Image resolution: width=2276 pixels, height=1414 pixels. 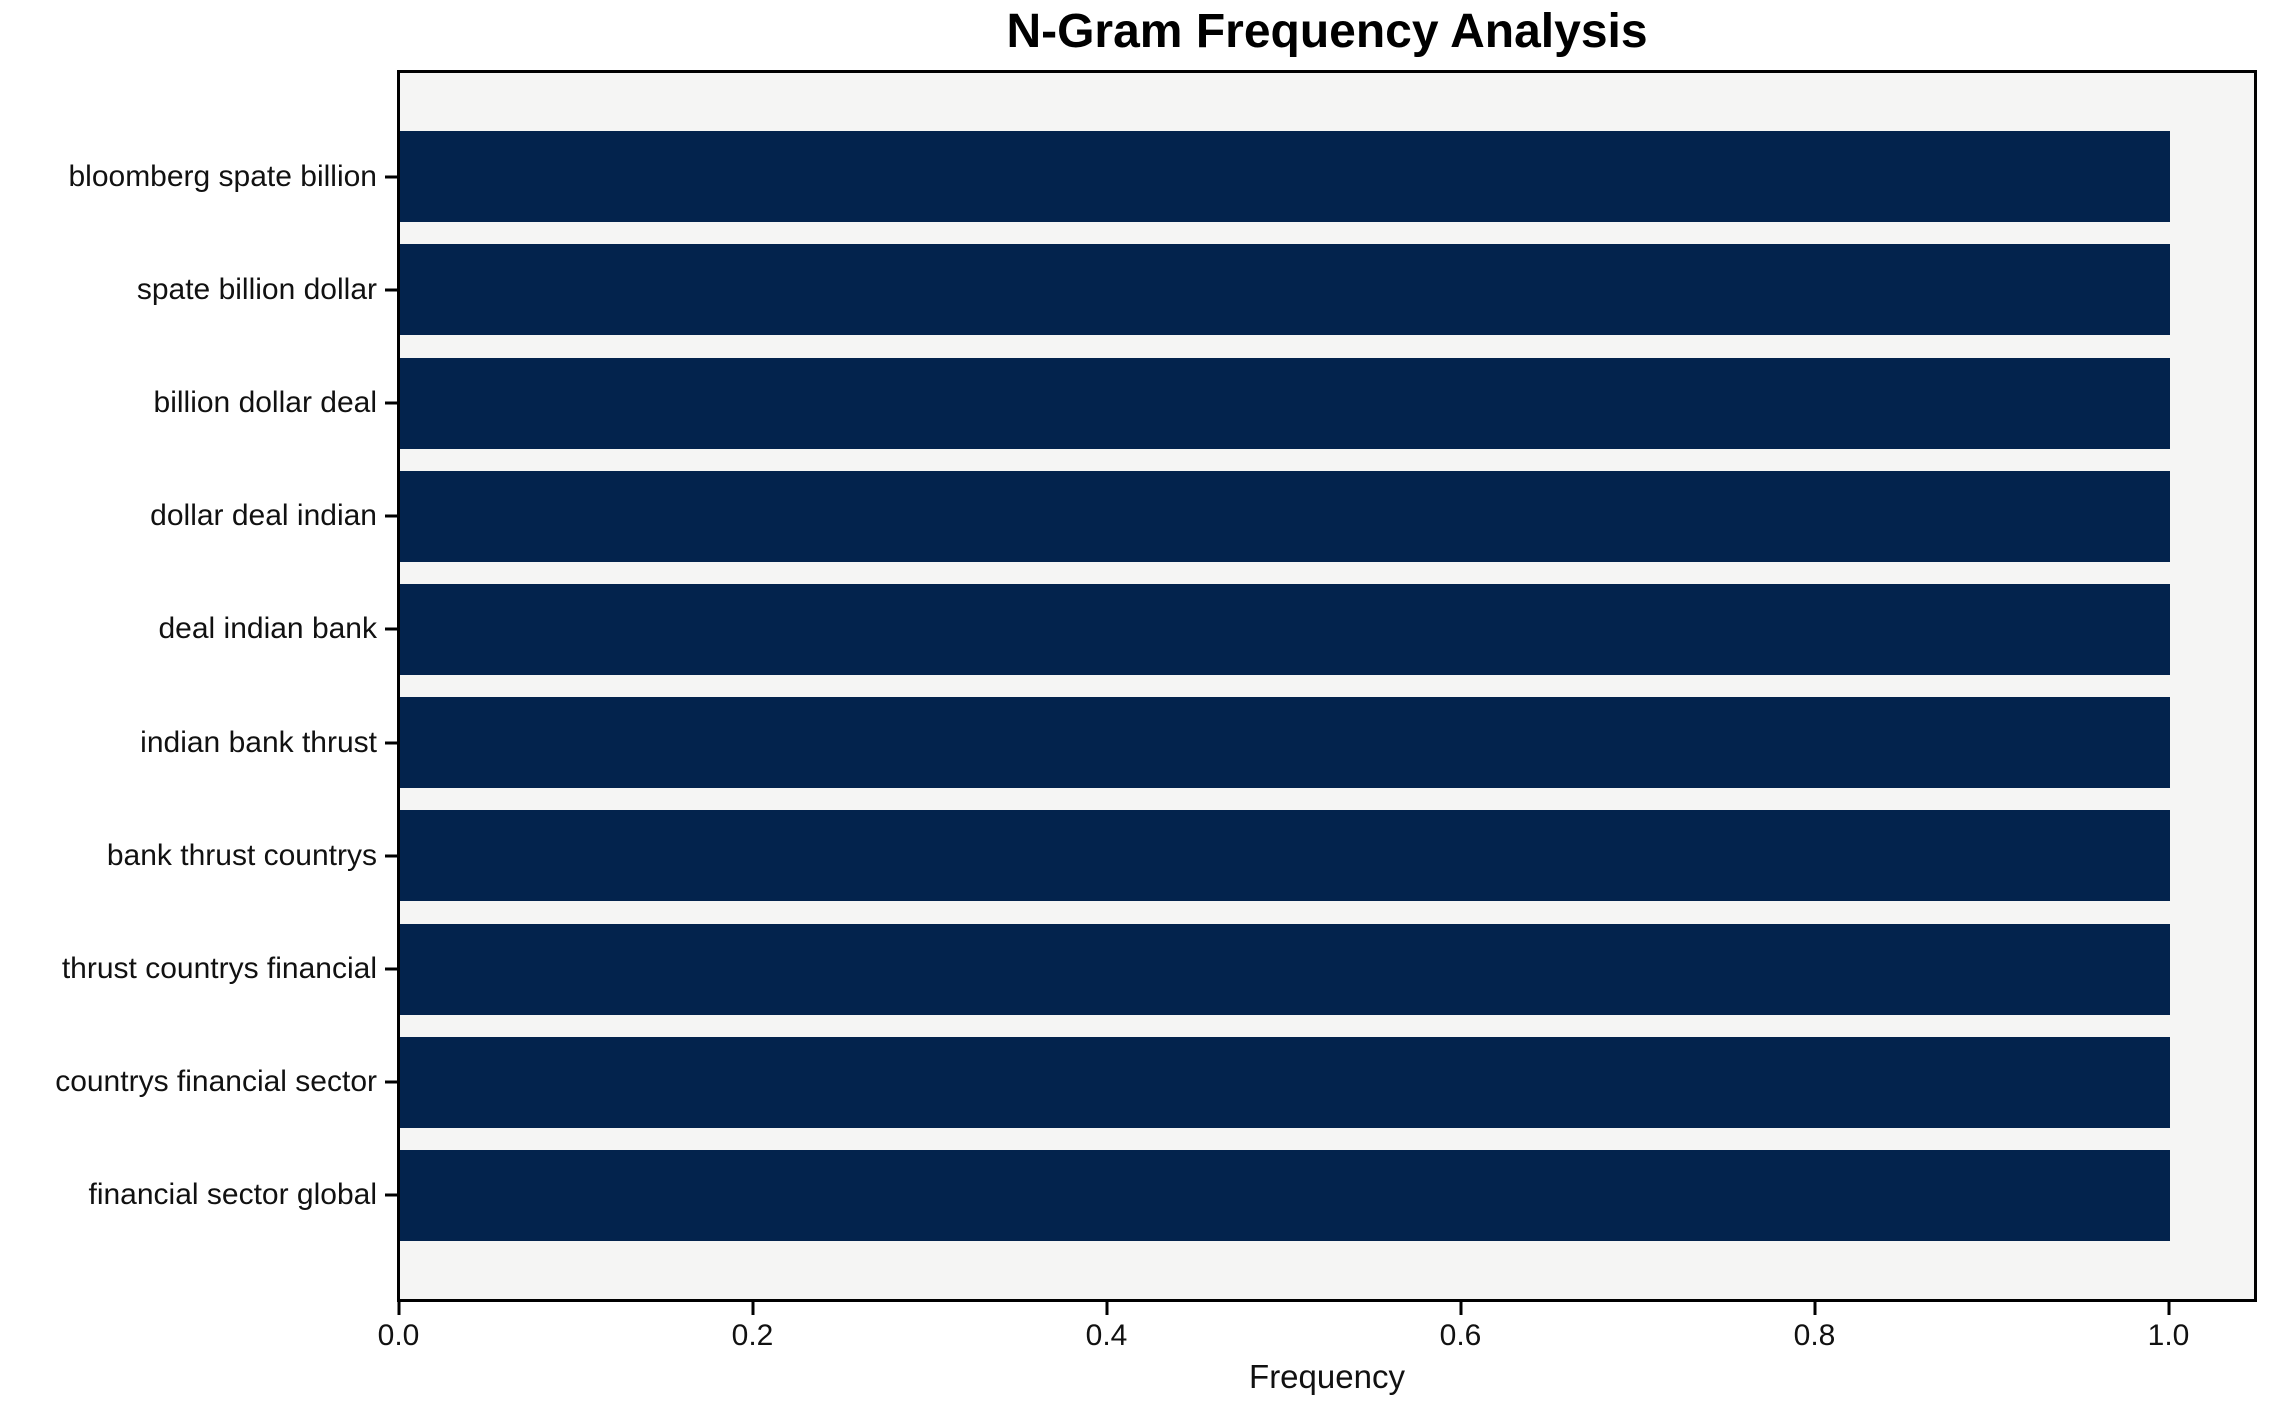 I want to click on x-axis-label: Frequency, so click(x=1327, y=1376).